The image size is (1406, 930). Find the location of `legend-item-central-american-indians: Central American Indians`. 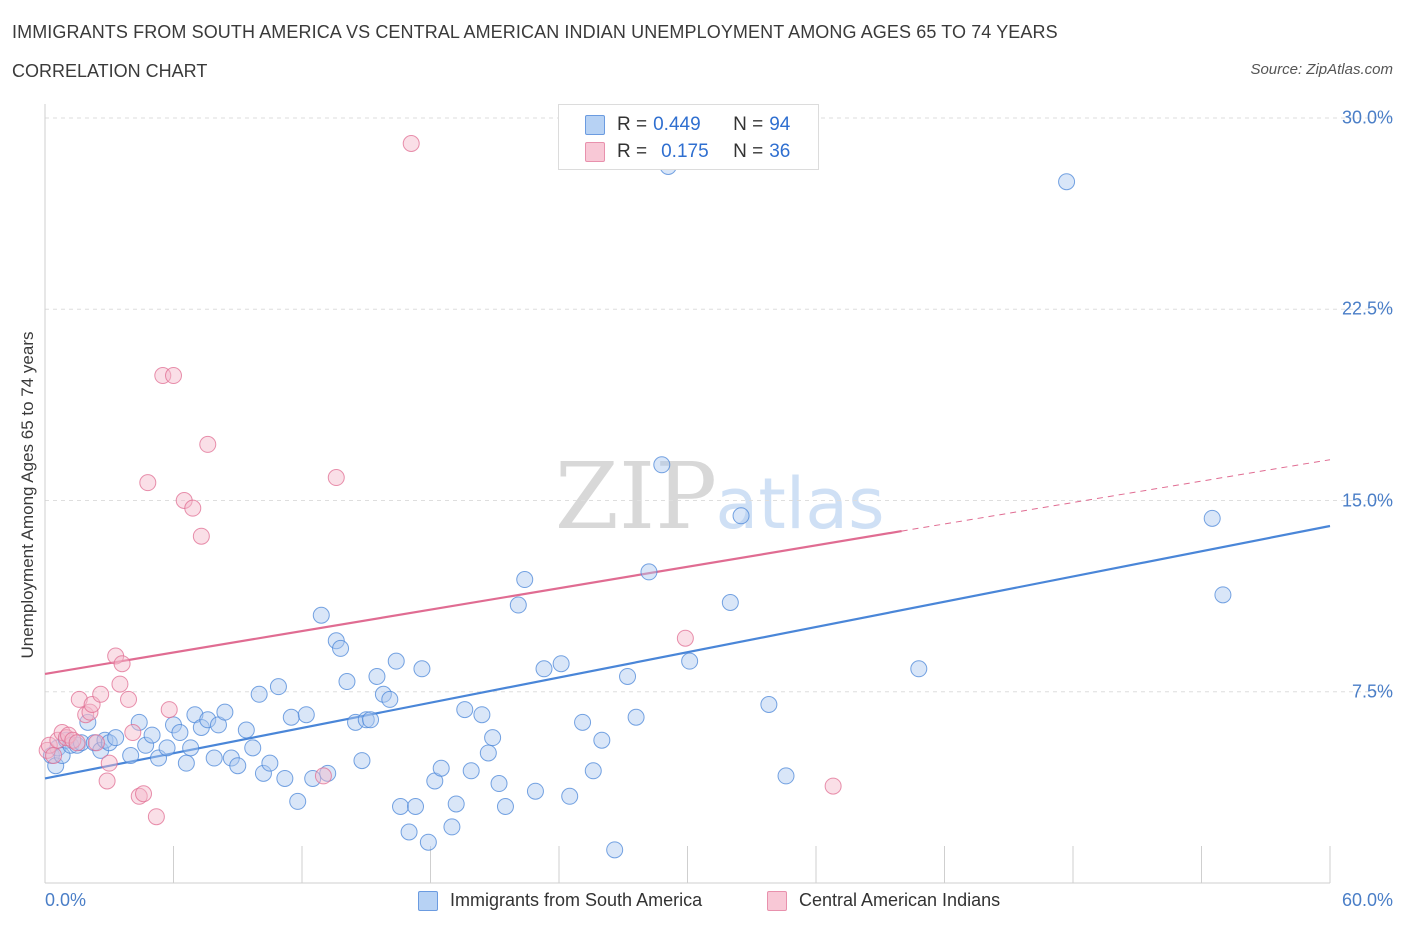

legend-item-central-american-indians: Central American Indians is located at coordinates (883, 900).